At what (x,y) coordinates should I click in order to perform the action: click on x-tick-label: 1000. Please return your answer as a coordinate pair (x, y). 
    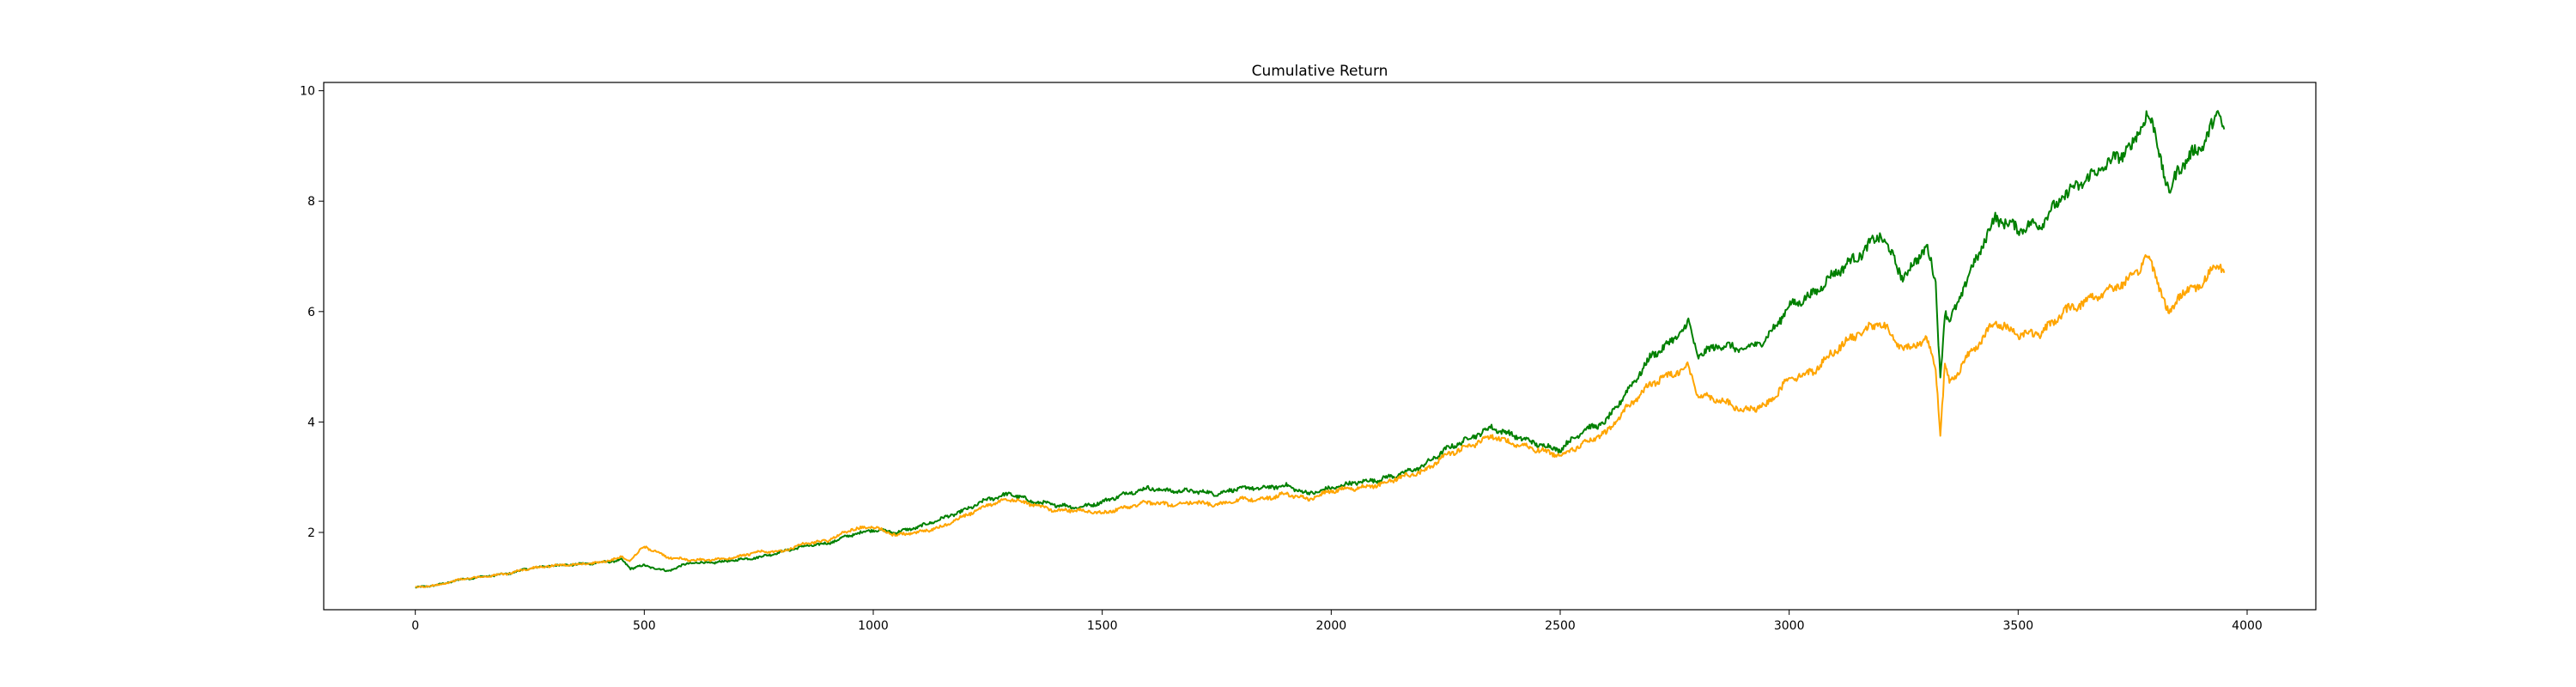
    Looking at the image, I should click on (874, 626).